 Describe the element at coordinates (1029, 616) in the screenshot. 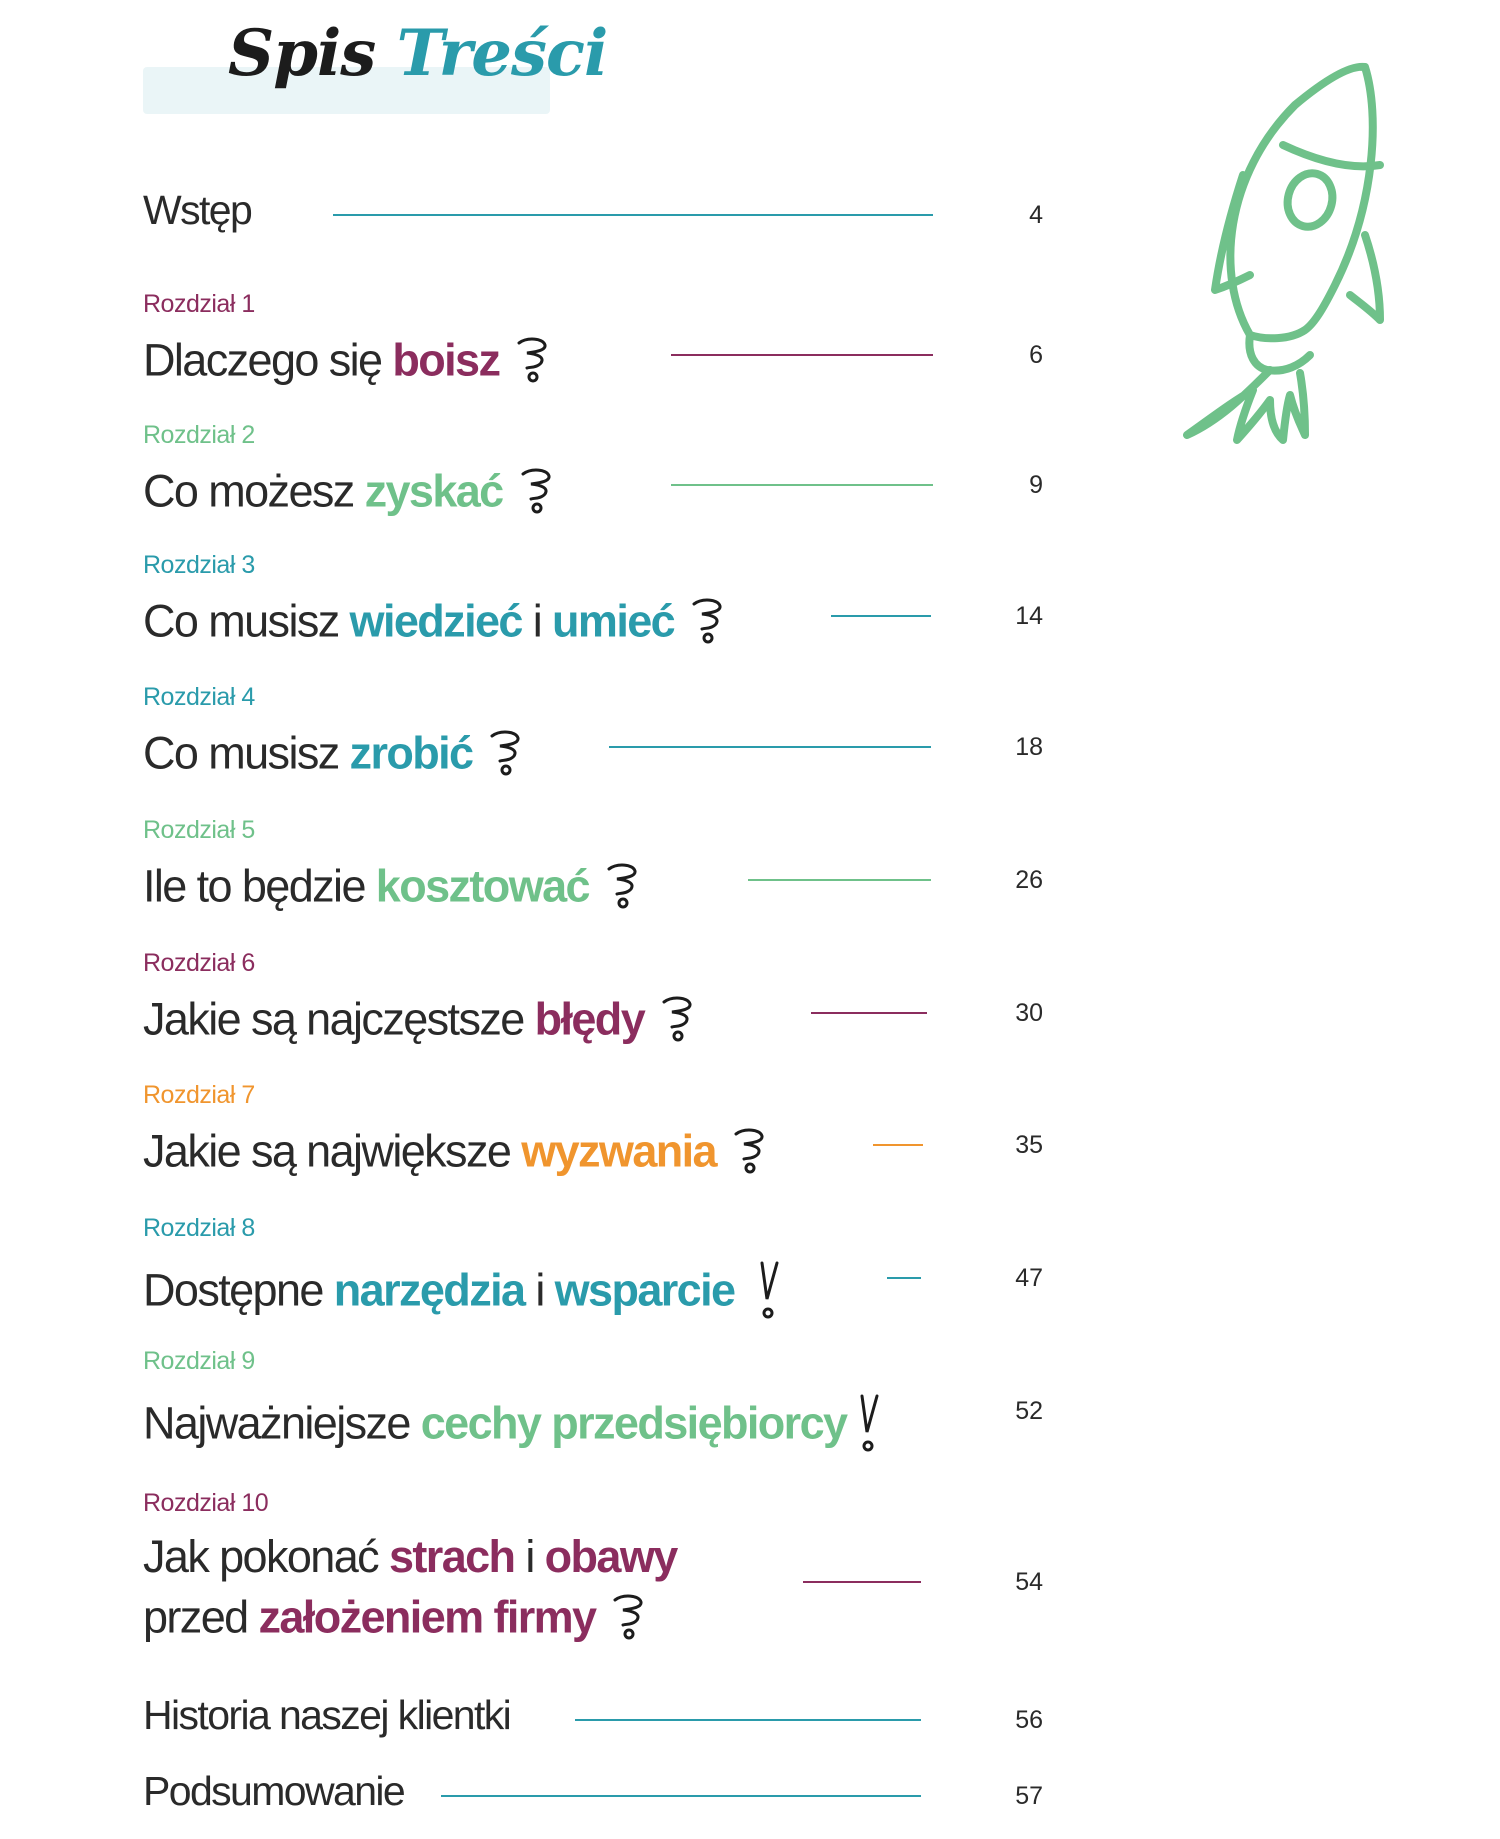

I see `page-number: 14` at that location.